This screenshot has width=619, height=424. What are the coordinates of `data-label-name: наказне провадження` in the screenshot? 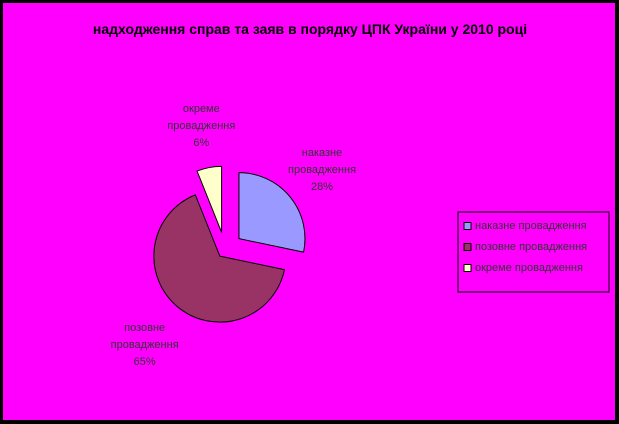 It's located at (322, 162).